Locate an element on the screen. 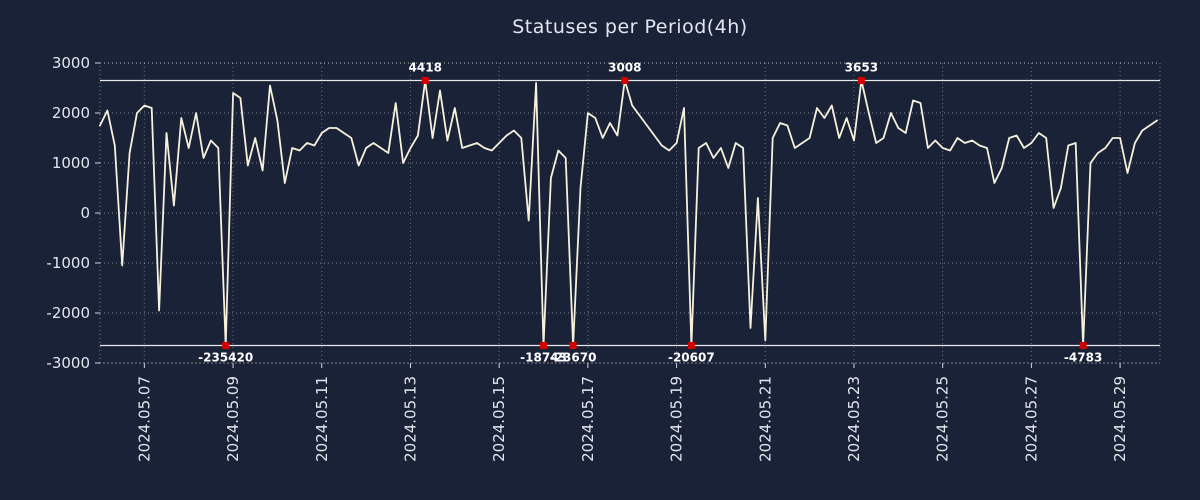 The image size is (1200, 500). annotation-label: -4783 is located at coordinates (1083, 358).